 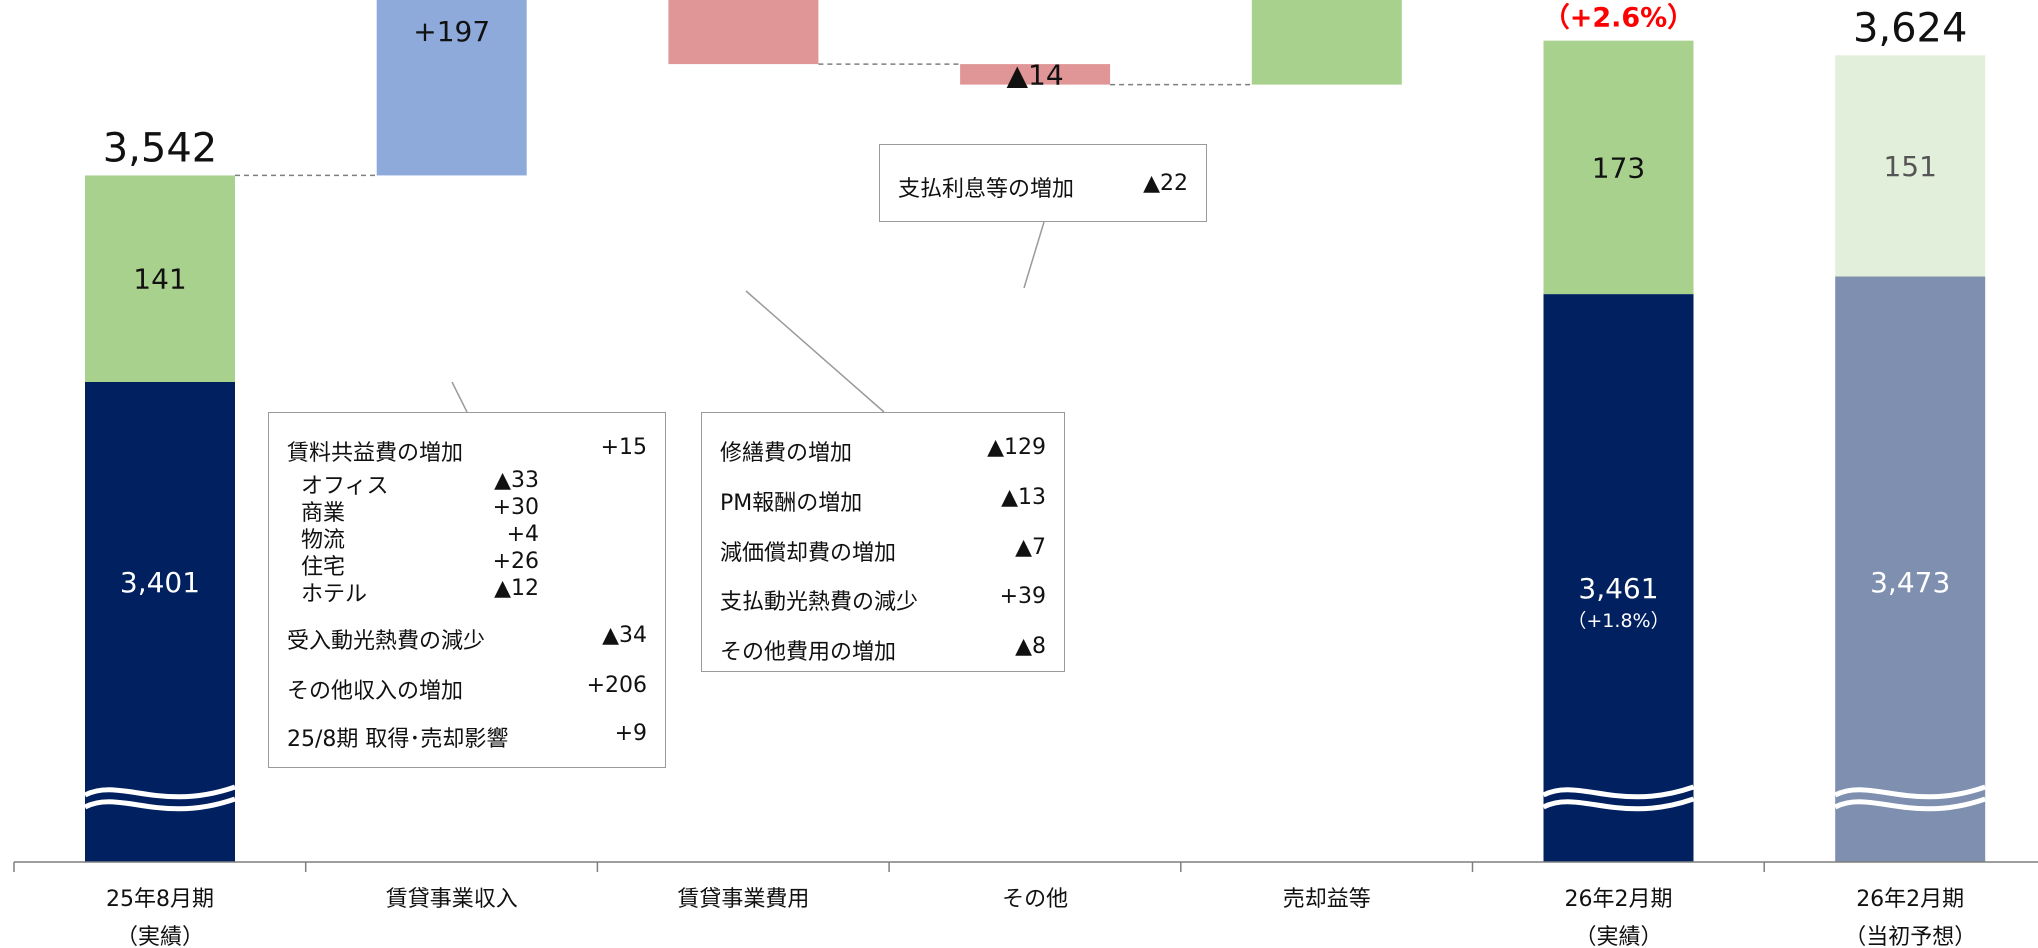 I want to click on bar-step-label-1: +197, so click(x=451, y=31).